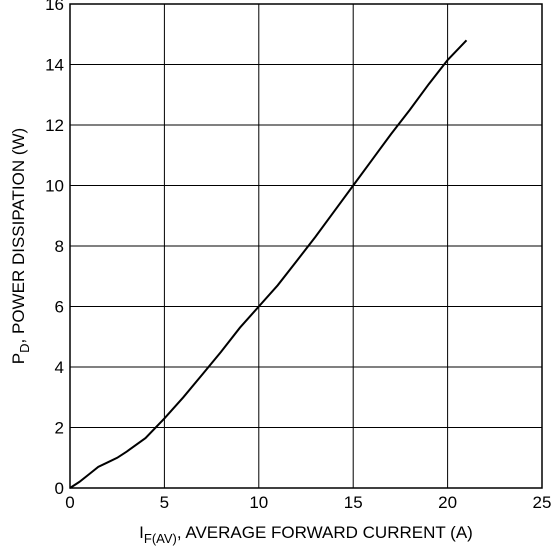 The image size is (556, 548). Describe the element at coordinates (141, 532) in the screenshot. I see `x-axis-label-main: I` at that location.